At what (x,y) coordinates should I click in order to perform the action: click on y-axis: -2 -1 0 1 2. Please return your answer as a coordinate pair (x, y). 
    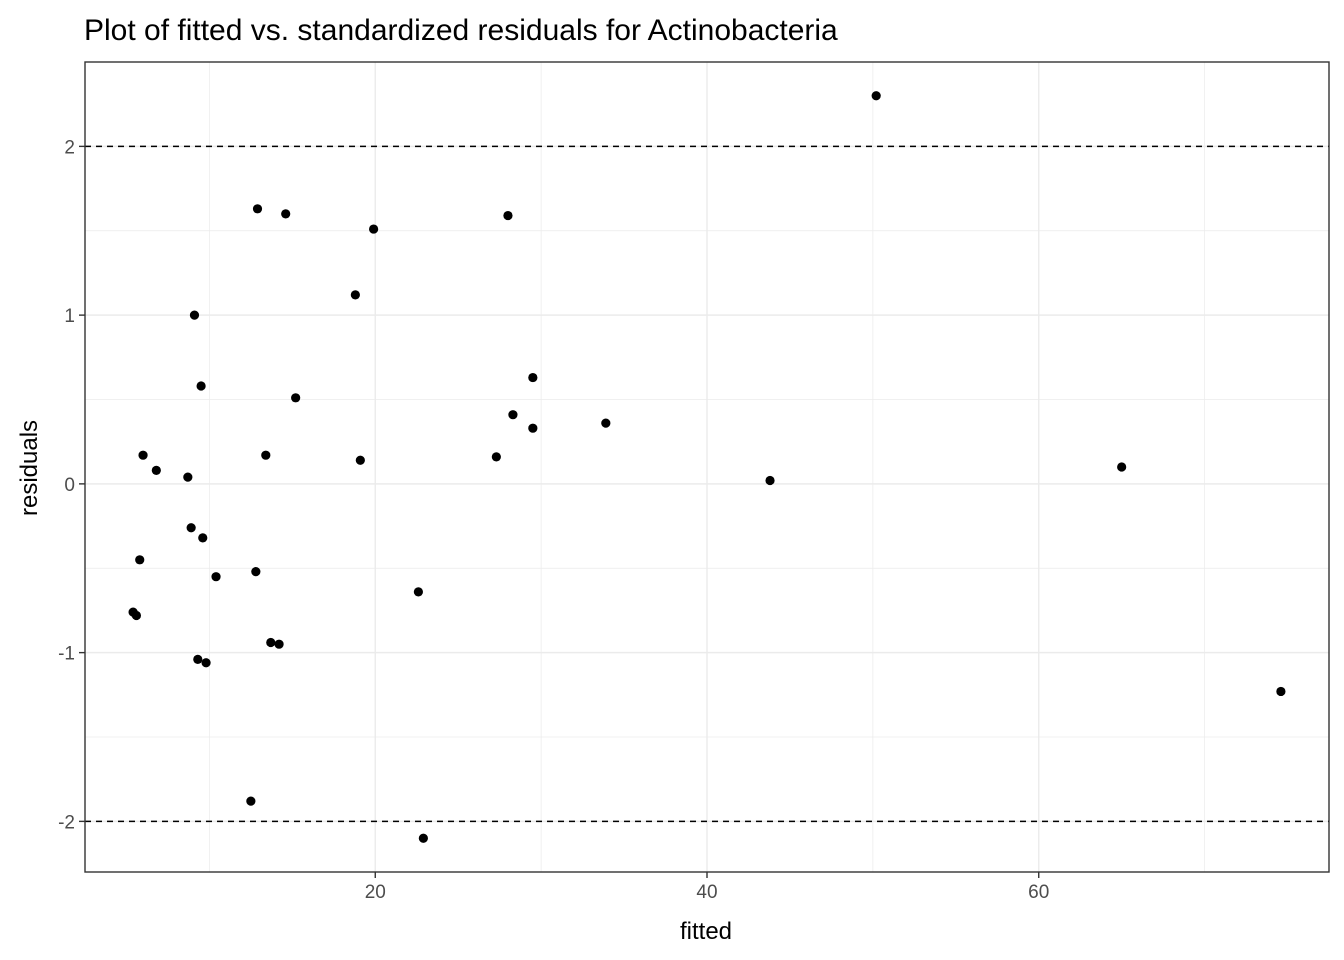
    Looking at the image, I should click on (71, 485).